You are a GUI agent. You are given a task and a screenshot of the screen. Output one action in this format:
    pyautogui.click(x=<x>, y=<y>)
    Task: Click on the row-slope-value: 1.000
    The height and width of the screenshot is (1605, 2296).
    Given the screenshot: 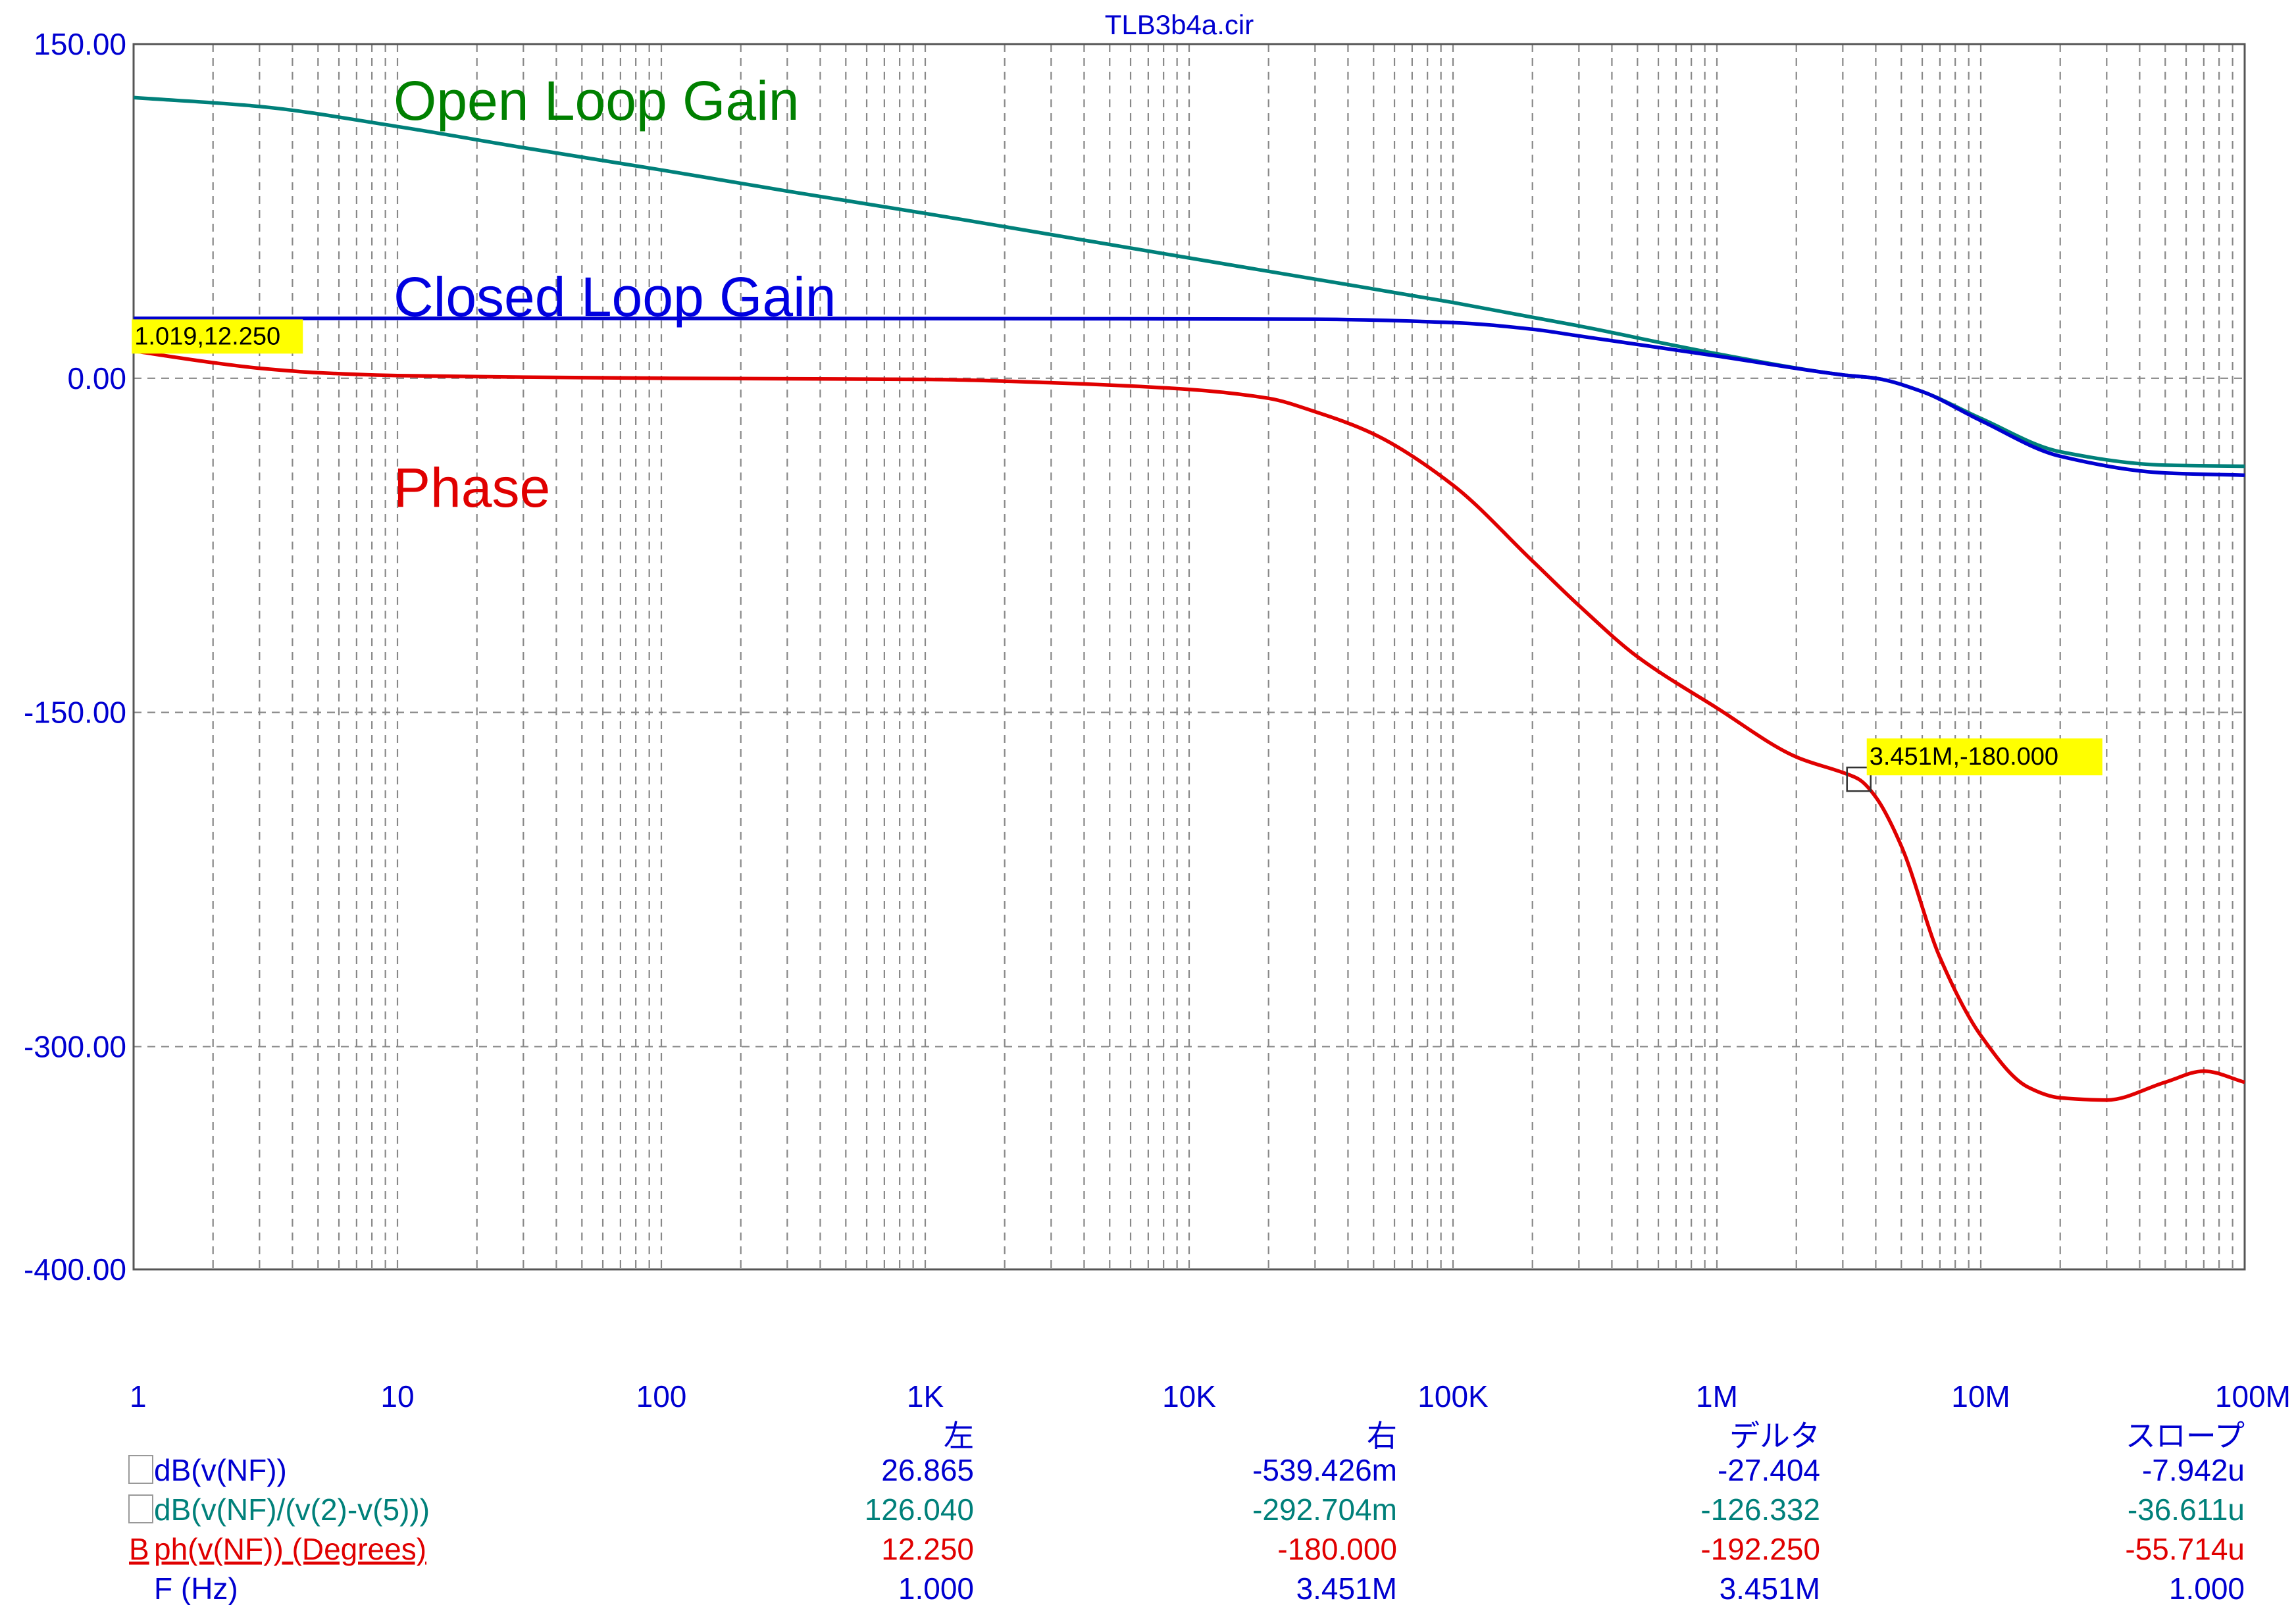 What is the action you would take?
    pyautogui.click(x=2207, y=1588)
    